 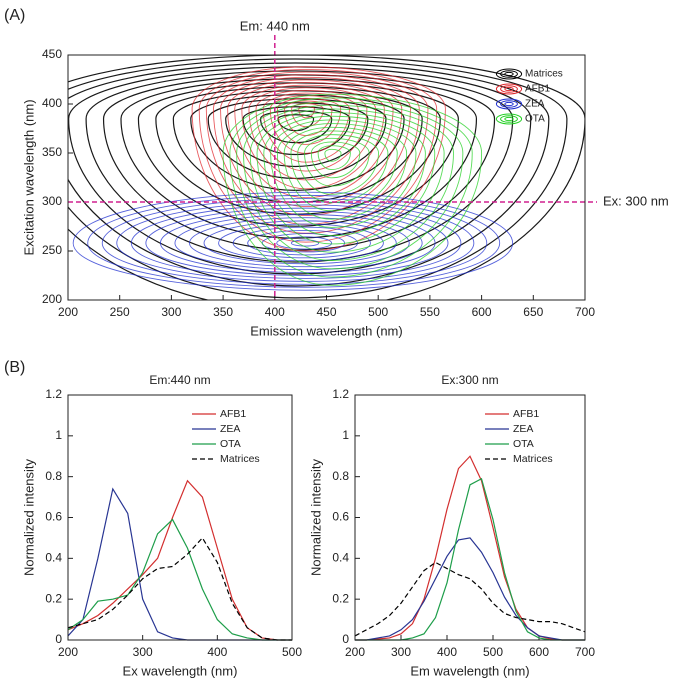 What do you see at coordinates (275, 25) in the screenshot?
I see `reference-label: Em: 440 nm` at bounding box center [275, 25].